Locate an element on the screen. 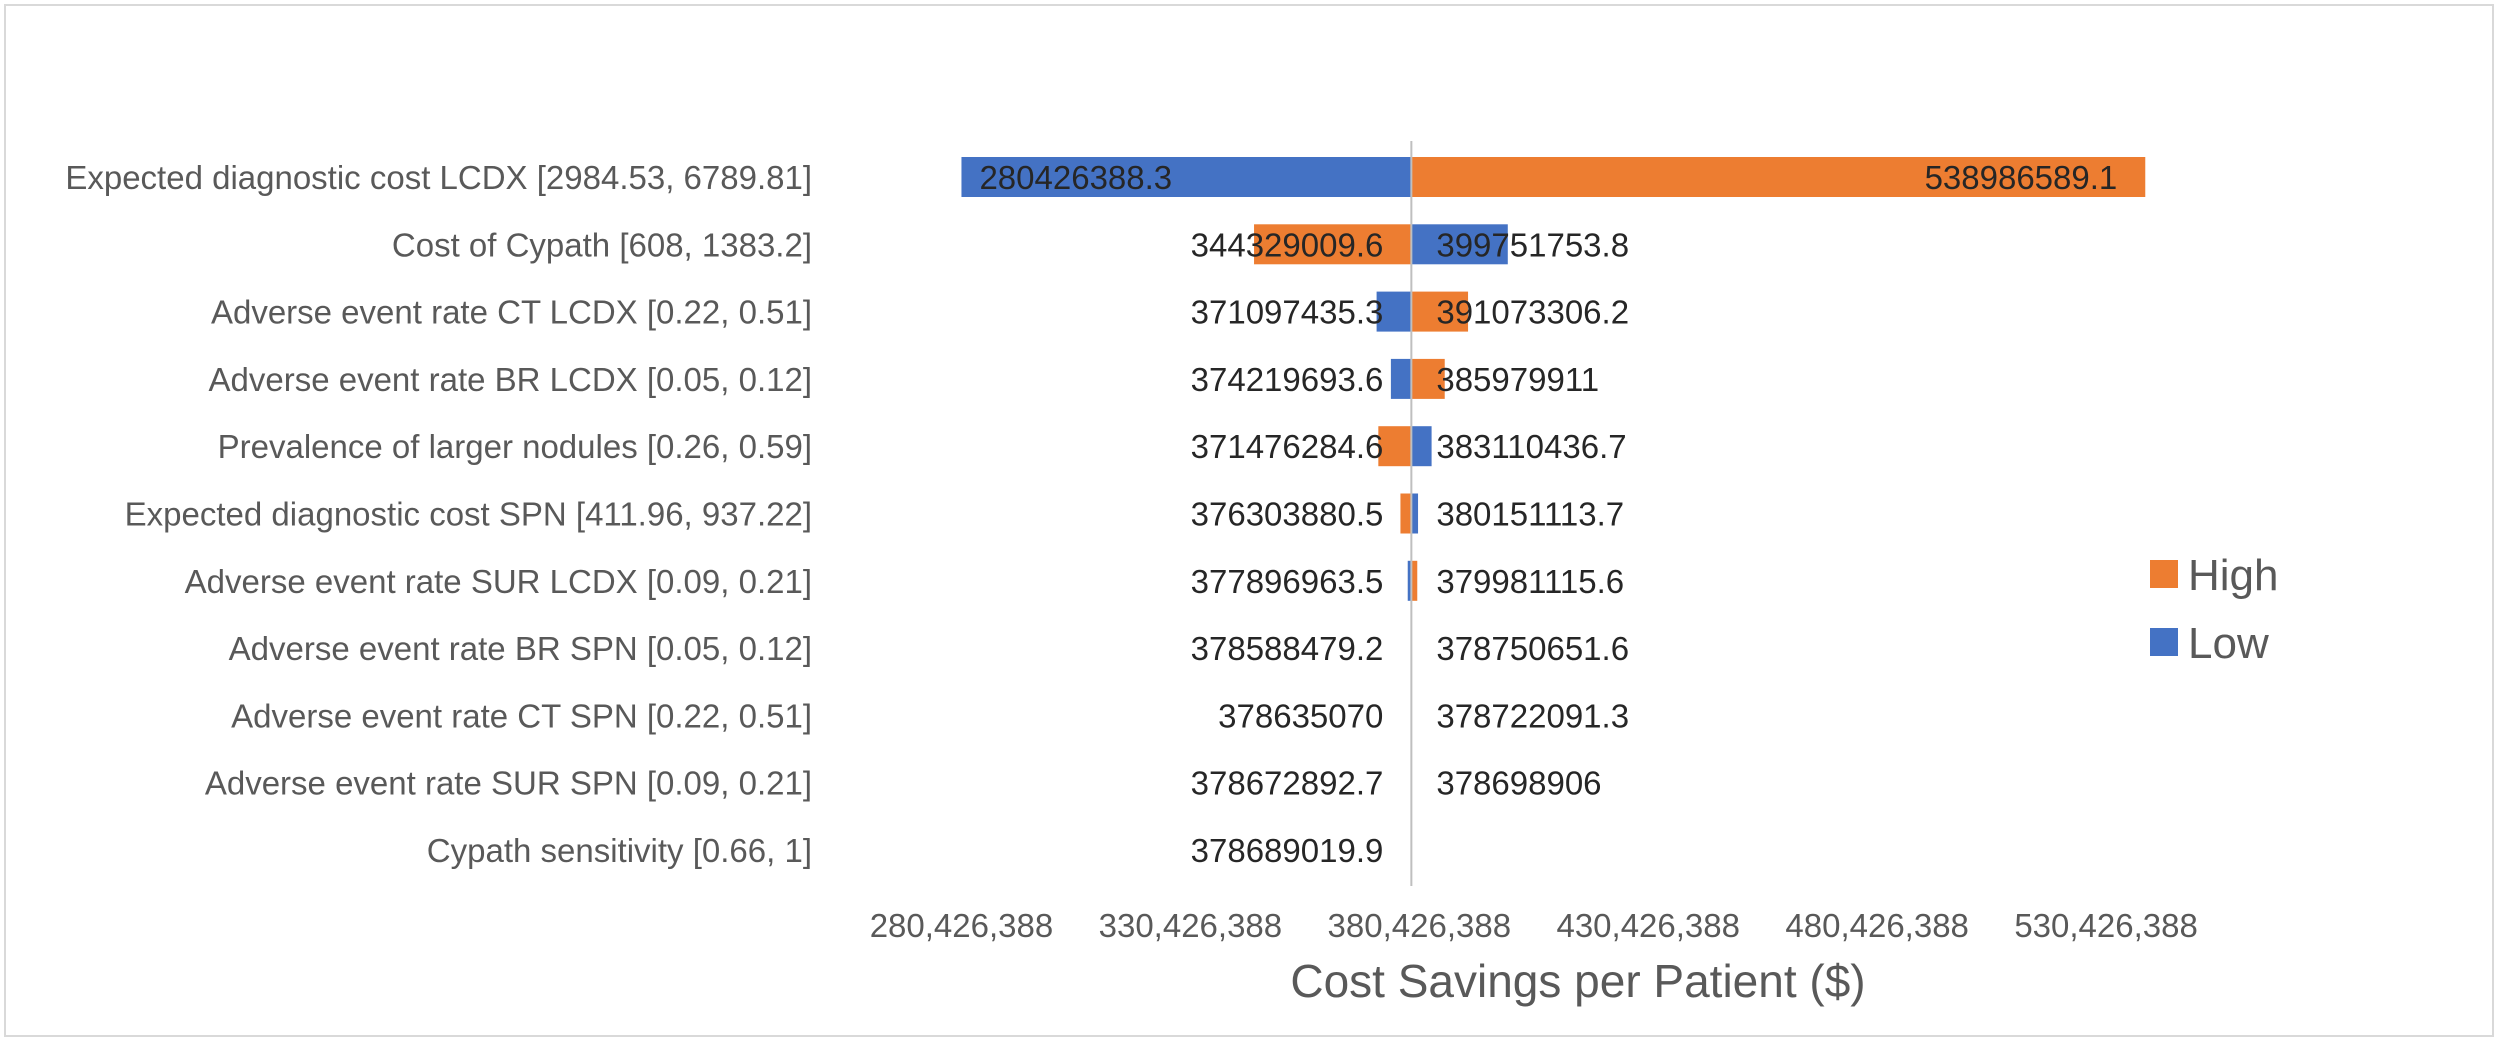 The height and width of the screenshot is (1043, 2500). value-label-high: 391073306.2 is located at coordinates (1532, 312).